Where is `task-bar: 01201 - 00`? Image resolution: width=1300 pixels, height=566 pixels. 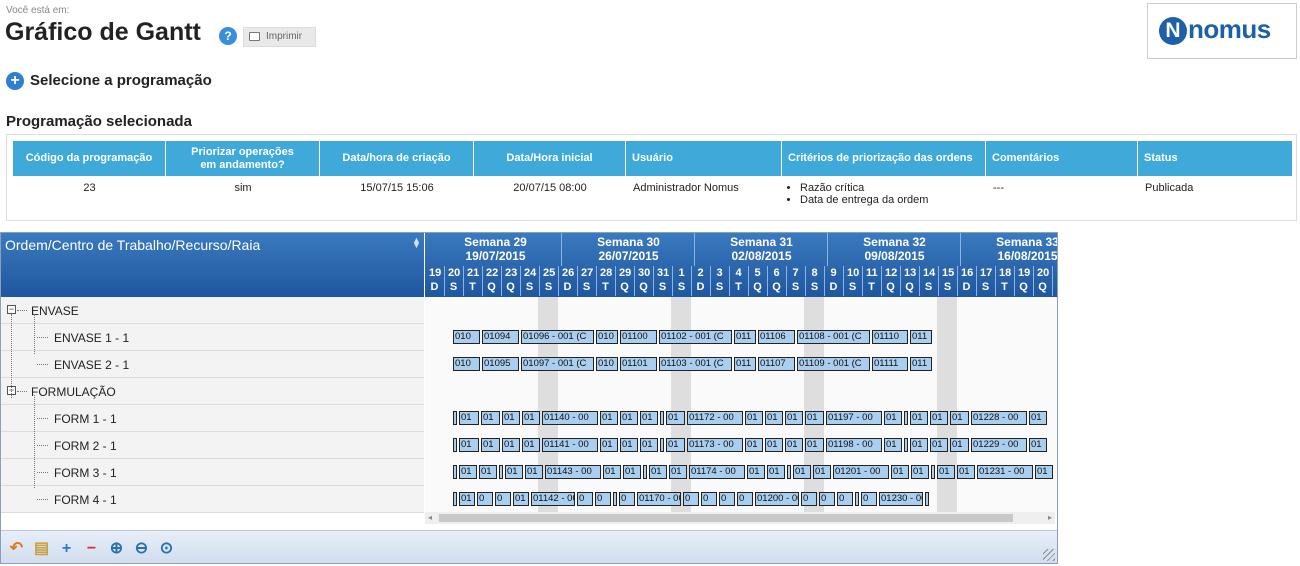 task-bar: 01201 - 00 is located at coordinates (861, 472).